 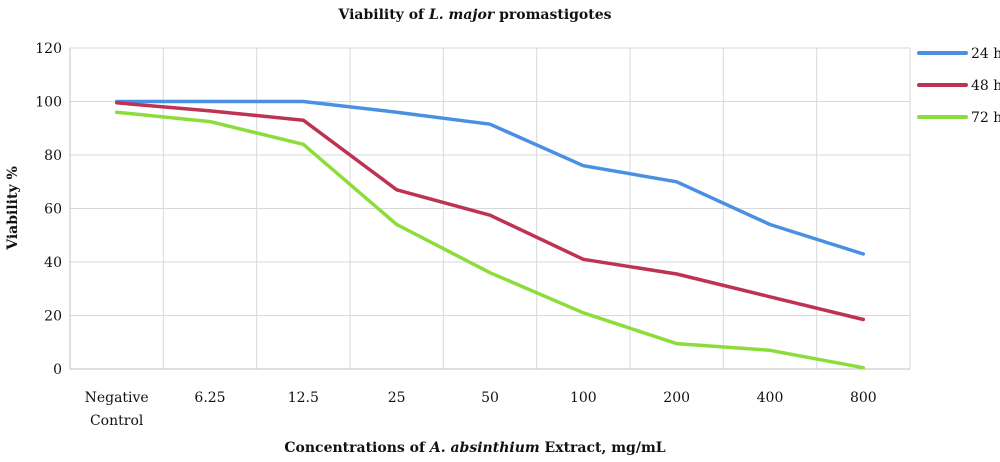 What do you see at coordinates (13, 208) in the screenshot?
I see `y-axis-label: Viability %` at bounding box center [13, 208].